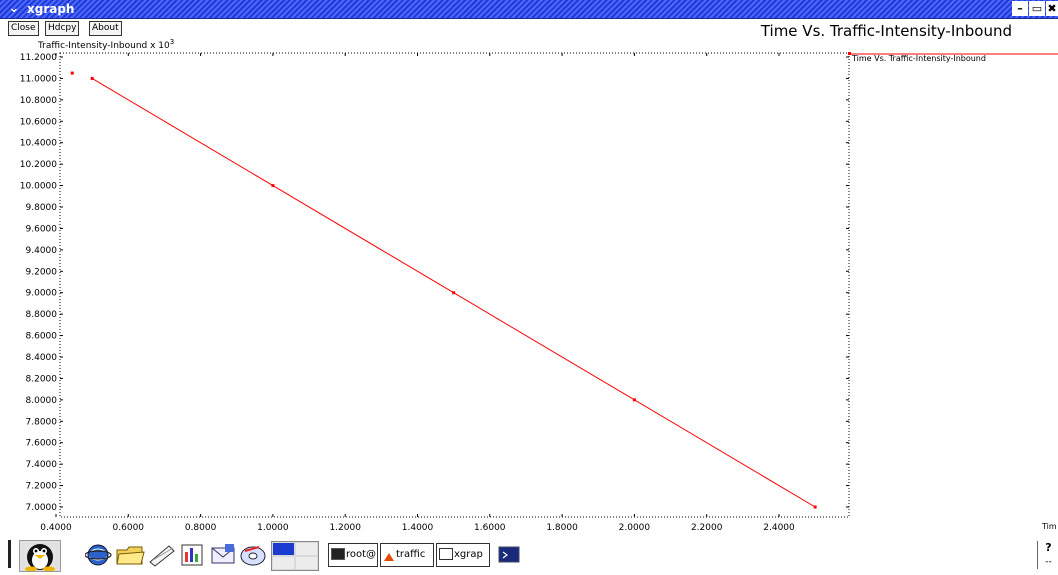  Describe the element at coordinates (42, 508) in the screenshot. I see `y-tick-label: 7.0000` at that location.